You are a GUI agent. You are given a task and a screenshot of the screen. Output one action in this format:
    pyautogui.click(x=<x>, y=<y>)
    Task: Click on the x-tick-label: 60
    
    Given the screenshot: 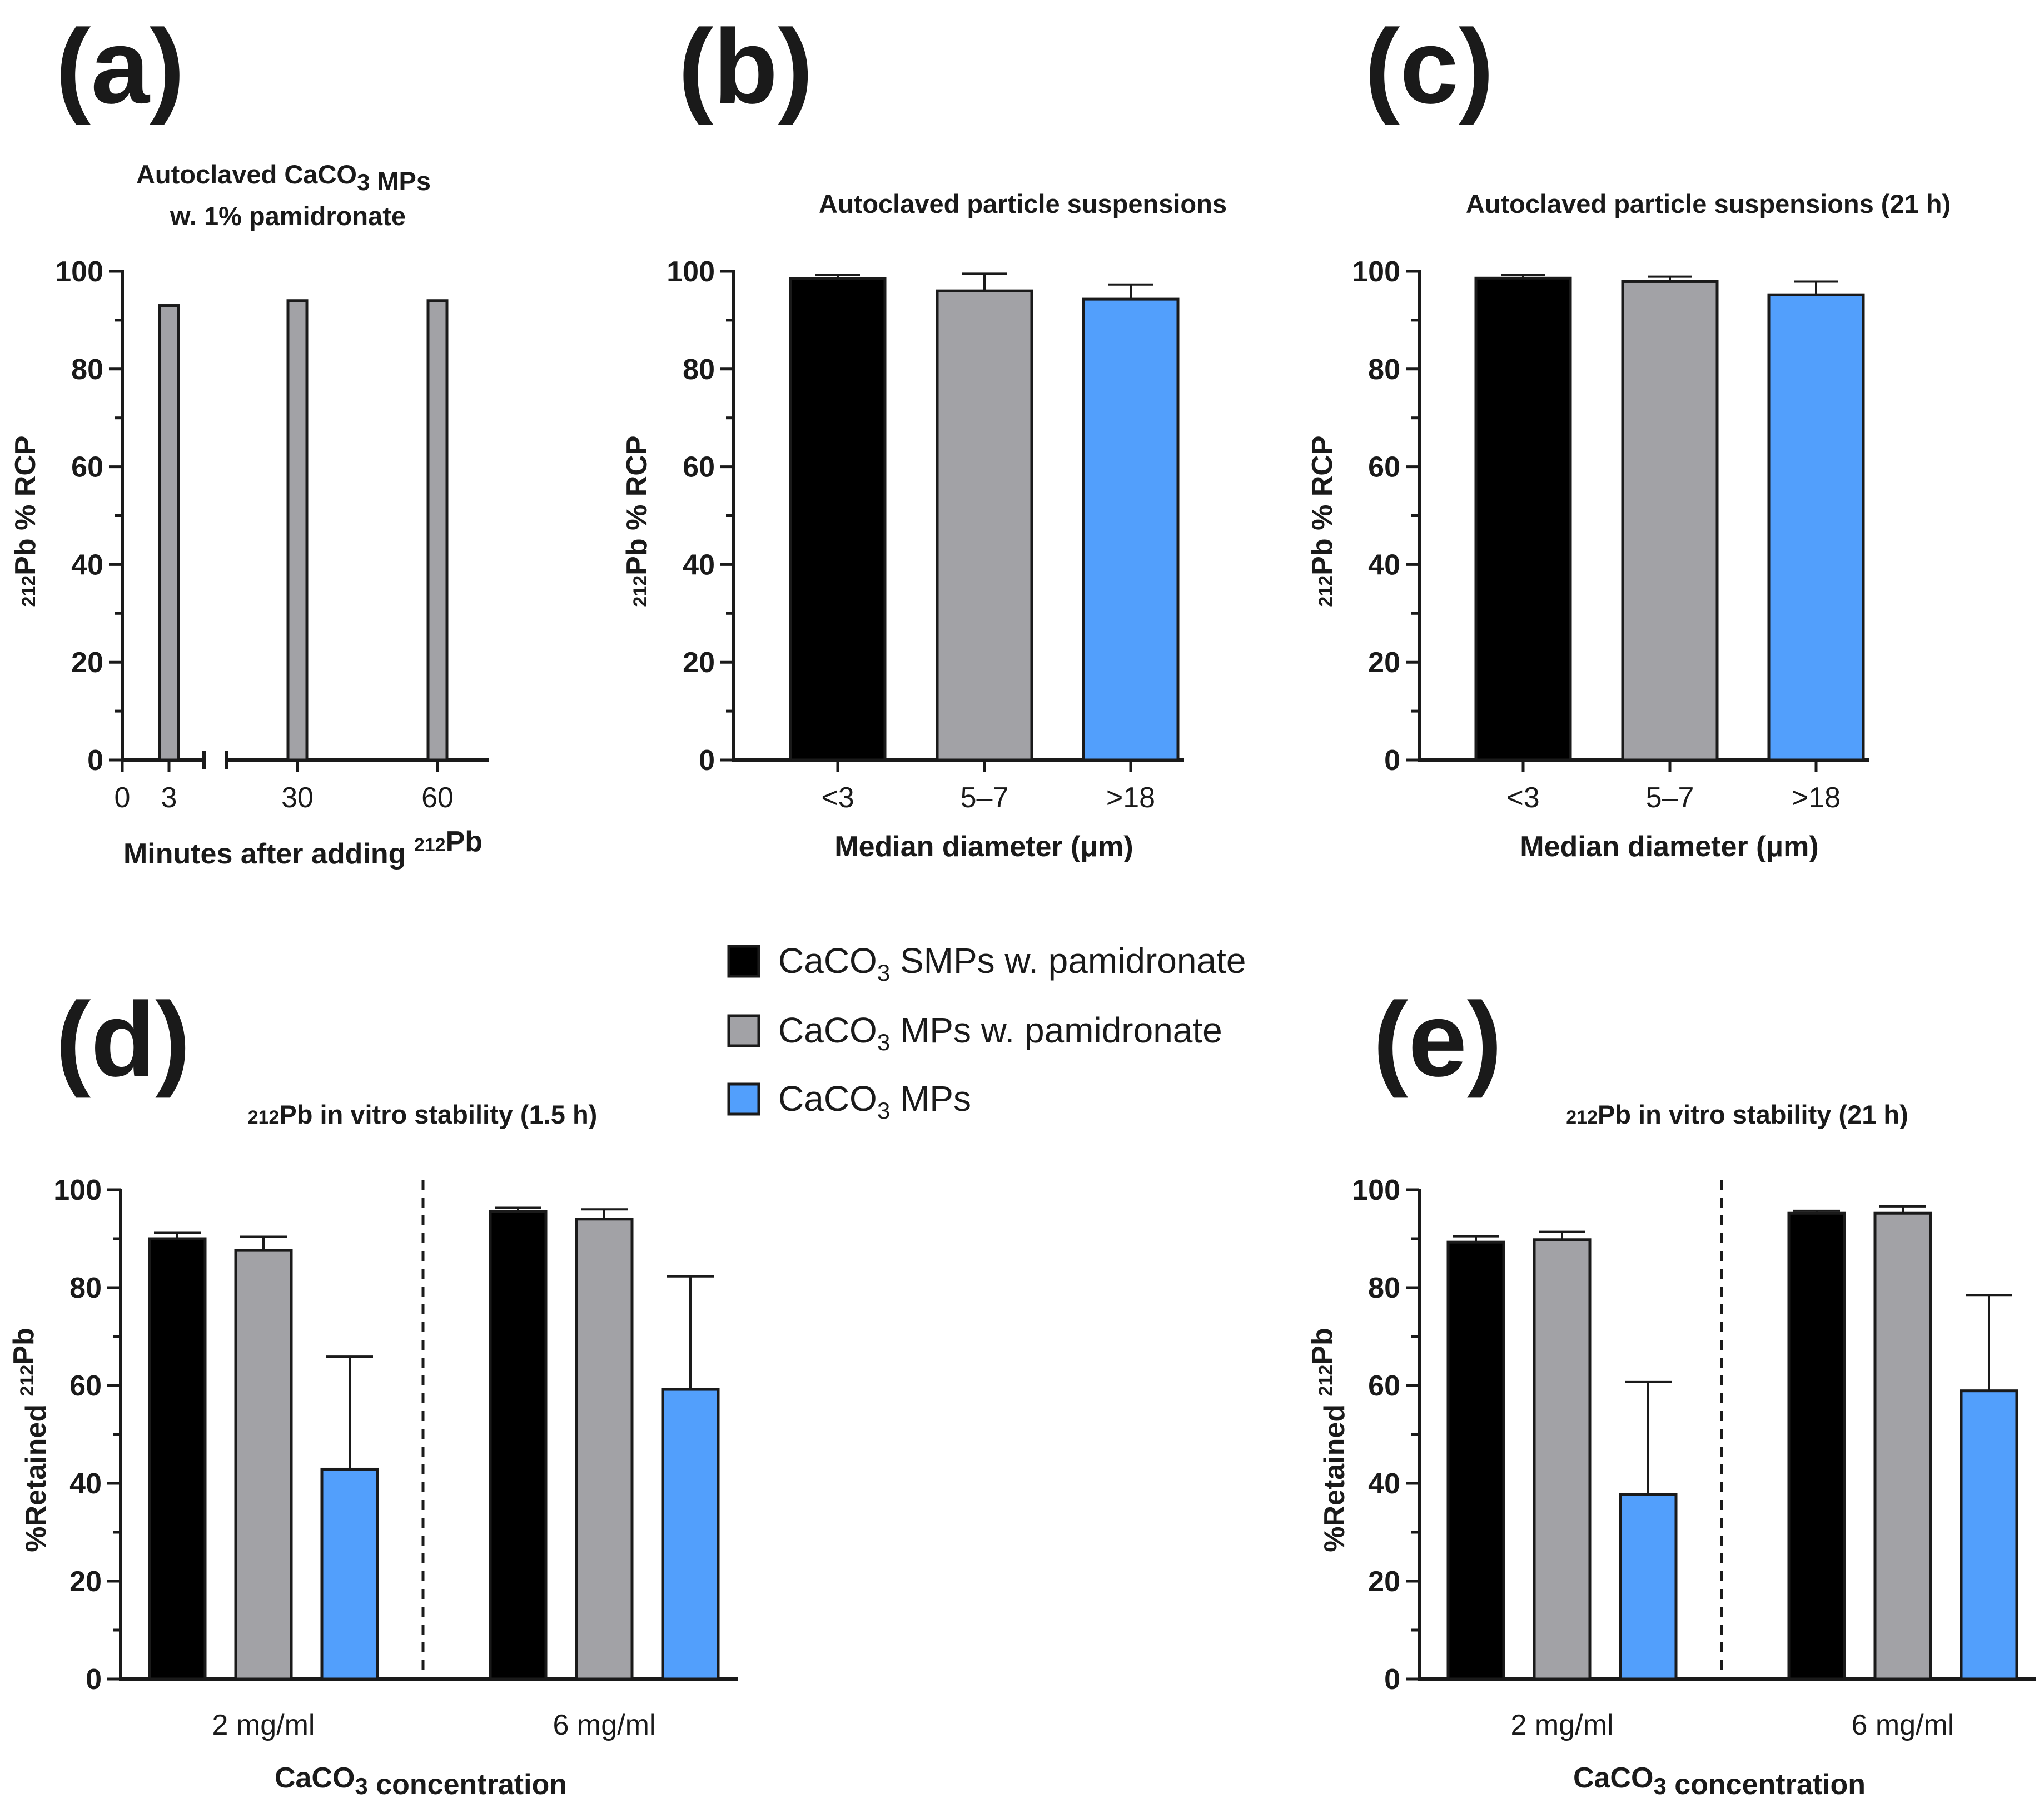 What is the action you would take?
    pyautogui.click(x=438, y=798)
    